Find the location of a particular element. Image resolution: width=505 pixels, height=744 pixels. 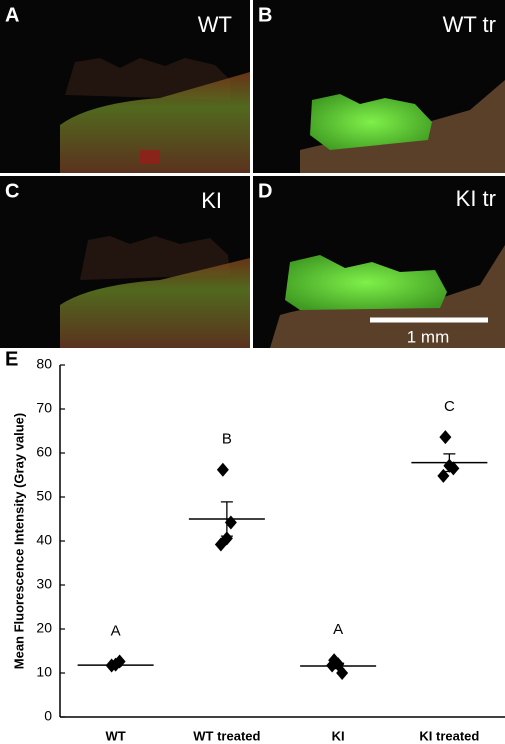

panel-title: WT is located at coordinates (215, 24).